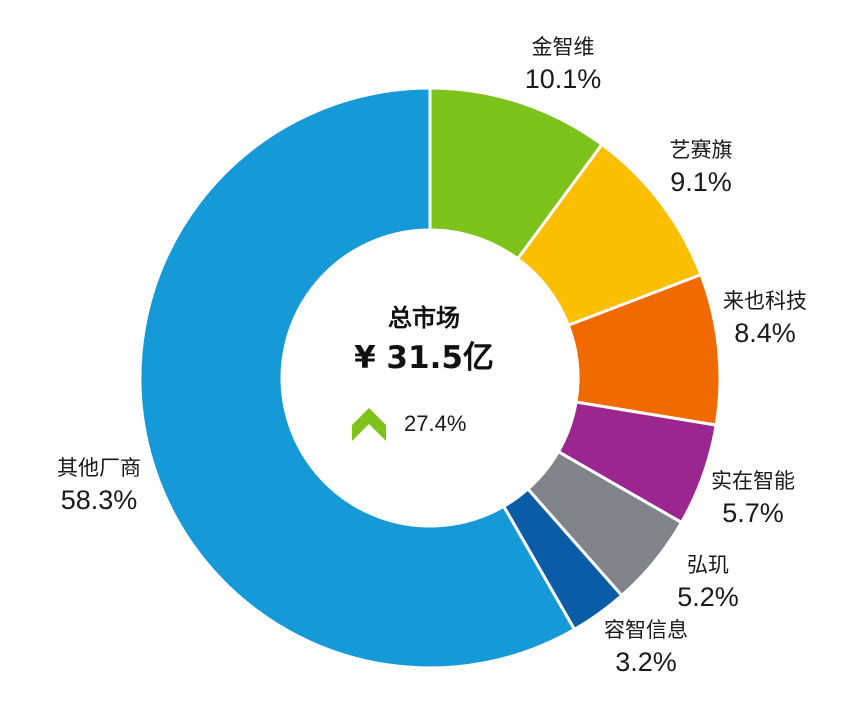  I want to click on slice-label-name-3: 来也科技, so click(765, 301).